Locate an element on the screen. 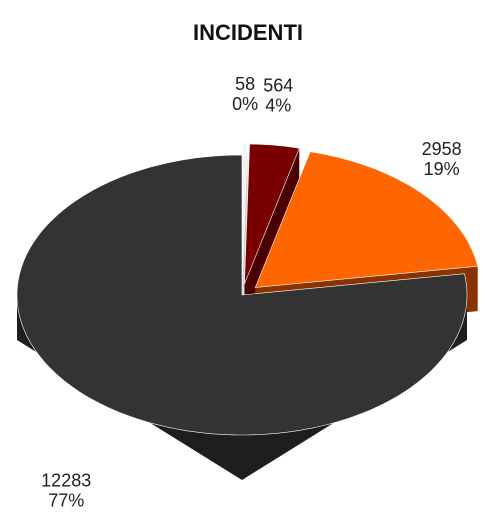  percent-label: 19% is located at coordinates (442, 169).